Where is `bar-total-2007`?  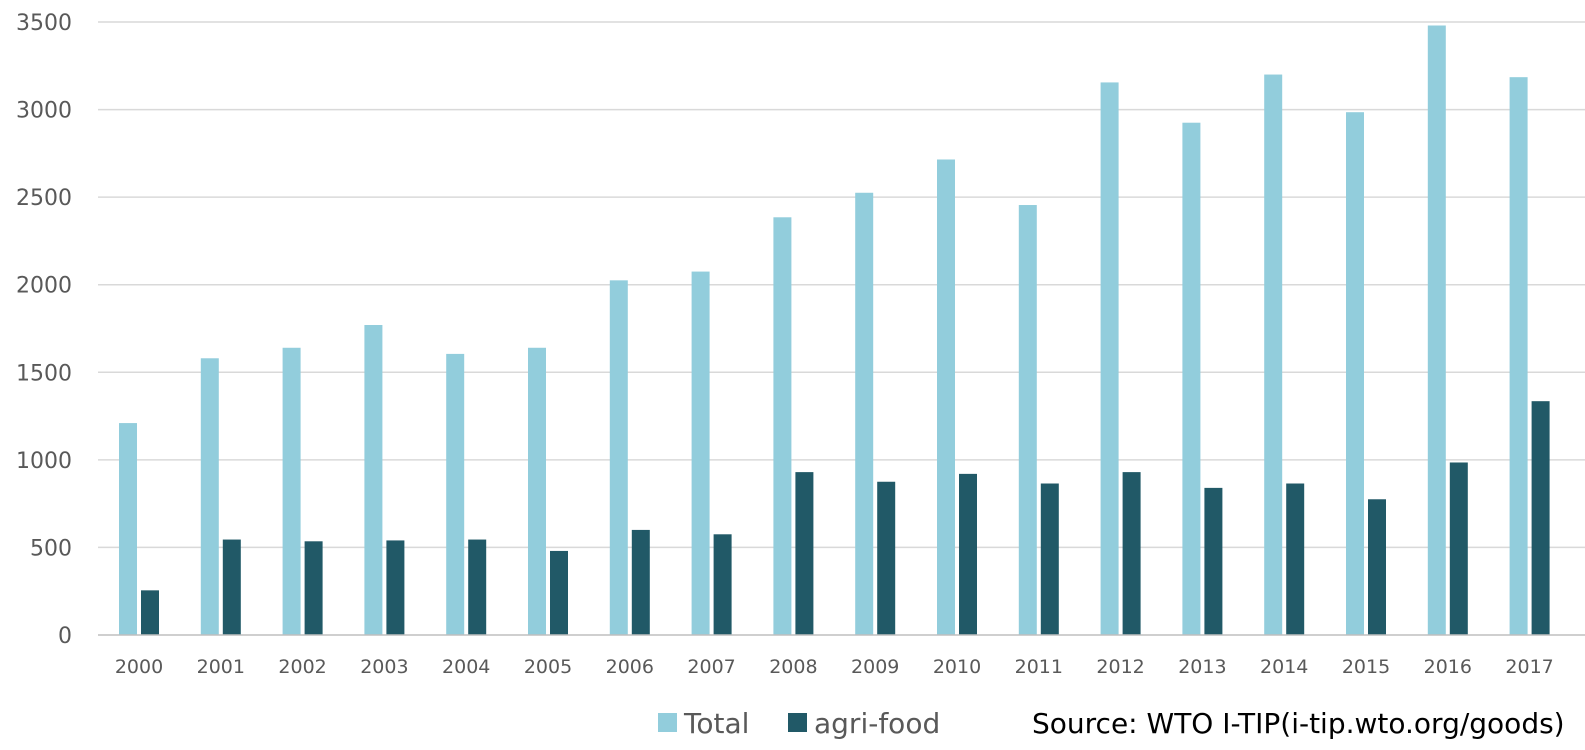
bar-total-2007 is located at coordinates (700, 453).